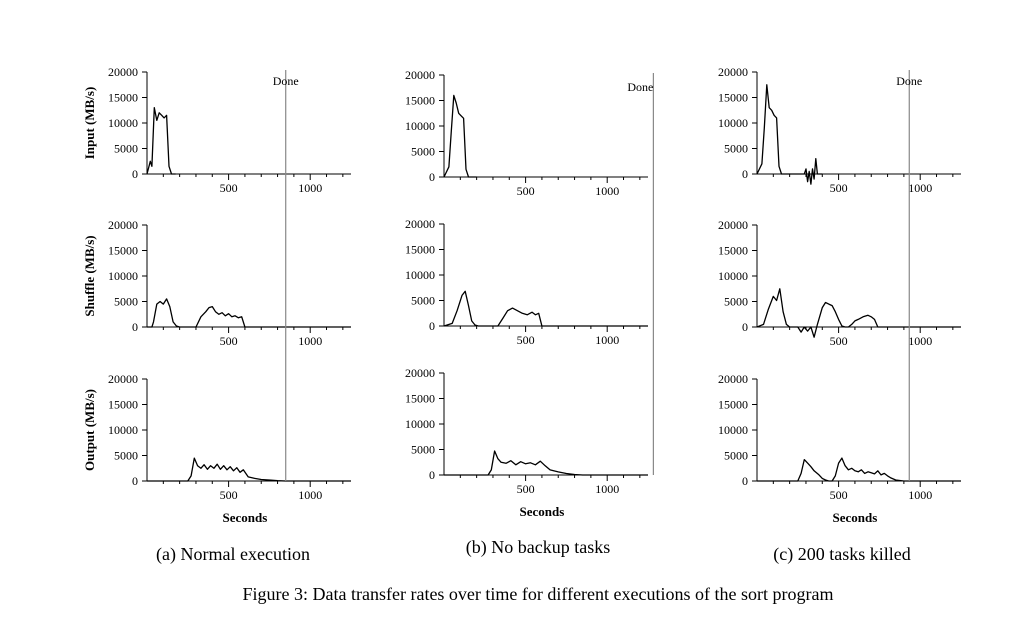  I want to click on subfigure-caption: (b) No backup tasks, so click(538, 547).